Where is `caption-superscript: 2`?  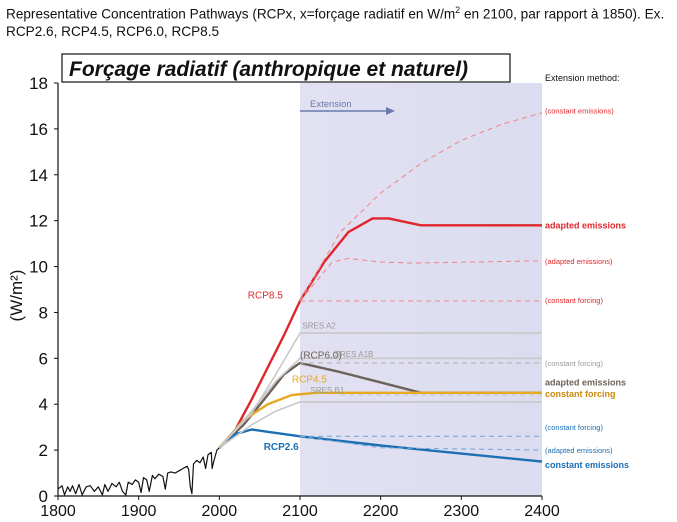
caption-superscript: 2 is located at coordinates (458, 10).